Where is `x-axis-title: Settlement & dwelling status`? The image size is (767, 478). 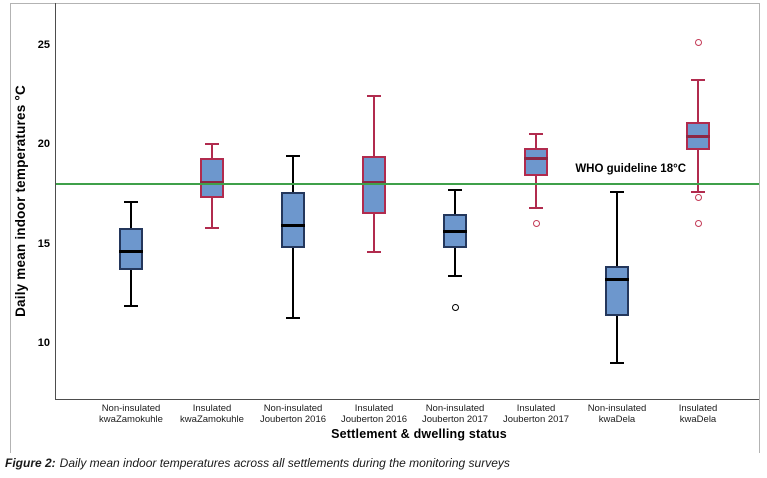 x-axis-title: Settlement & dwelling status is located at coordinates (419, 434).